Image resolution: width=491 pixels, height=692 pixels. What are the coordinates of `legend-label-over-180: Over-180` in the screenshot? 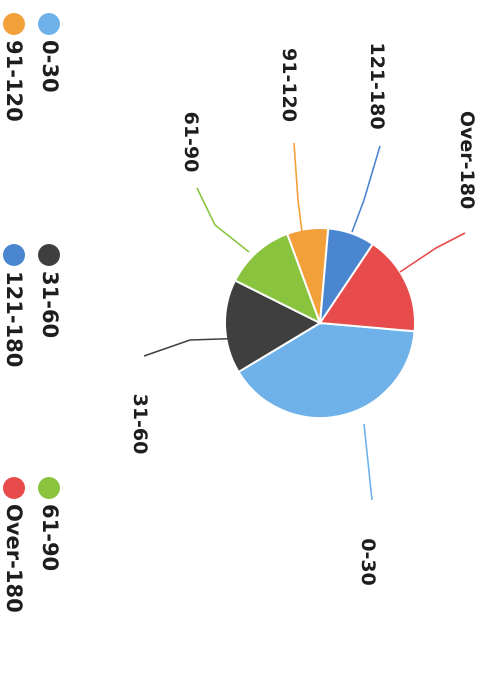 It's located at (14, 558).